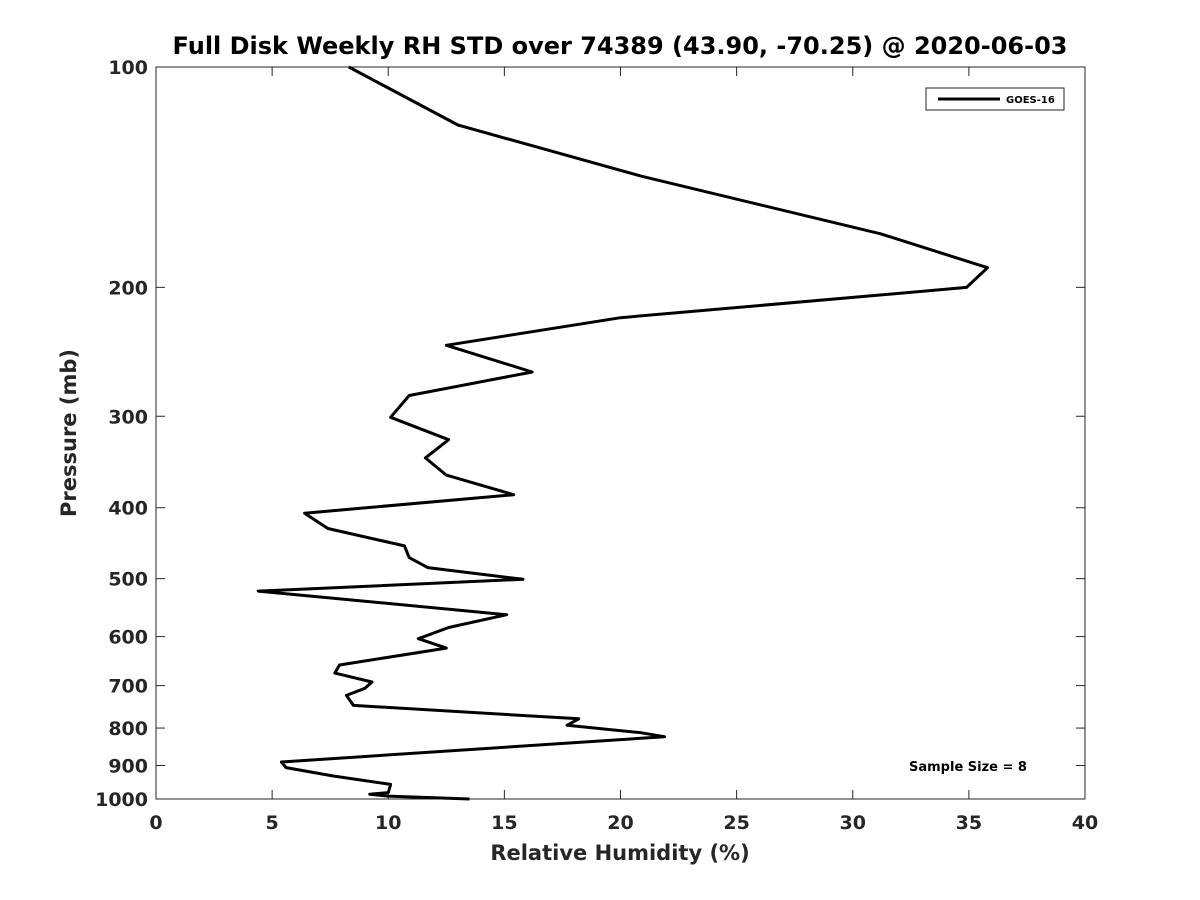 Image resolution: width=1200 pixels, height=900 pixels. Describe the element at coordinates (853, 823) in the screenshot. I see `x-tick-label: 30` at that location.